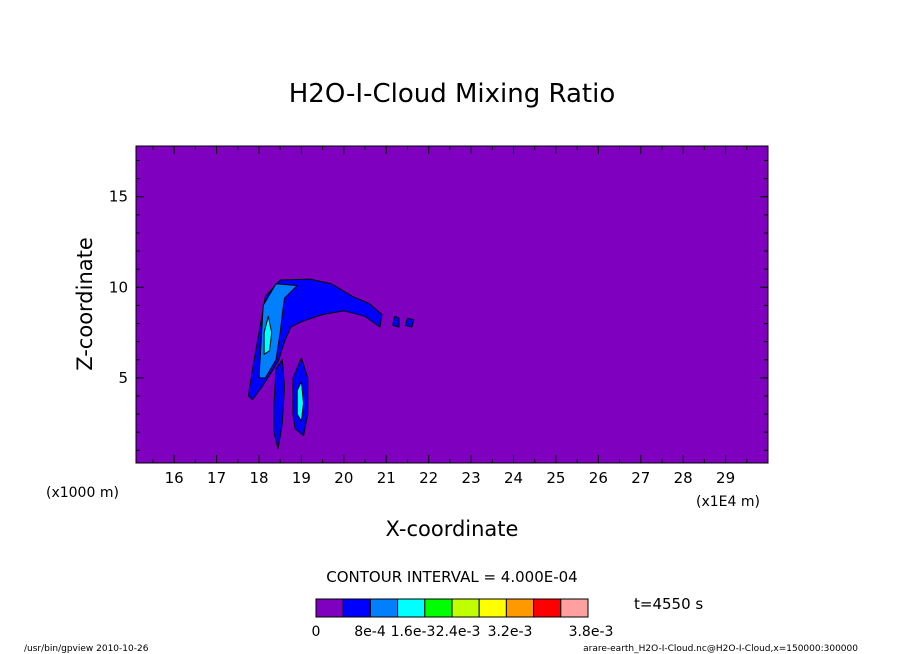  I want to click on x-tick-label: 22, so click(428, 478).